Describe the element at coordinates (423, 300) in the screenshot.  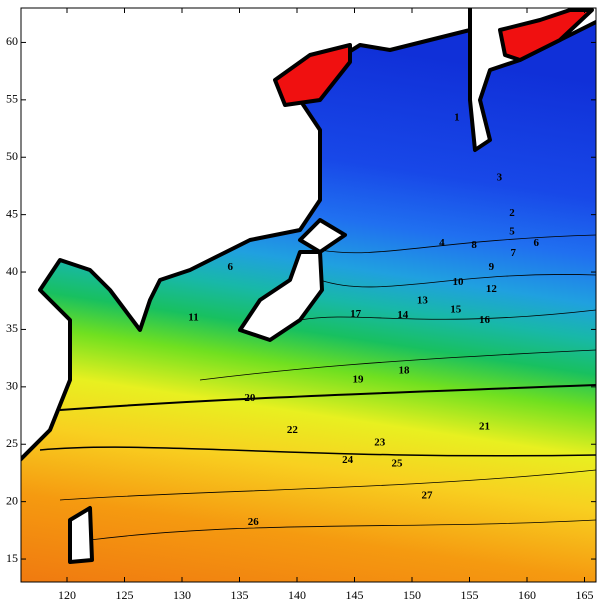
I see `contour-label: 13` at that location.